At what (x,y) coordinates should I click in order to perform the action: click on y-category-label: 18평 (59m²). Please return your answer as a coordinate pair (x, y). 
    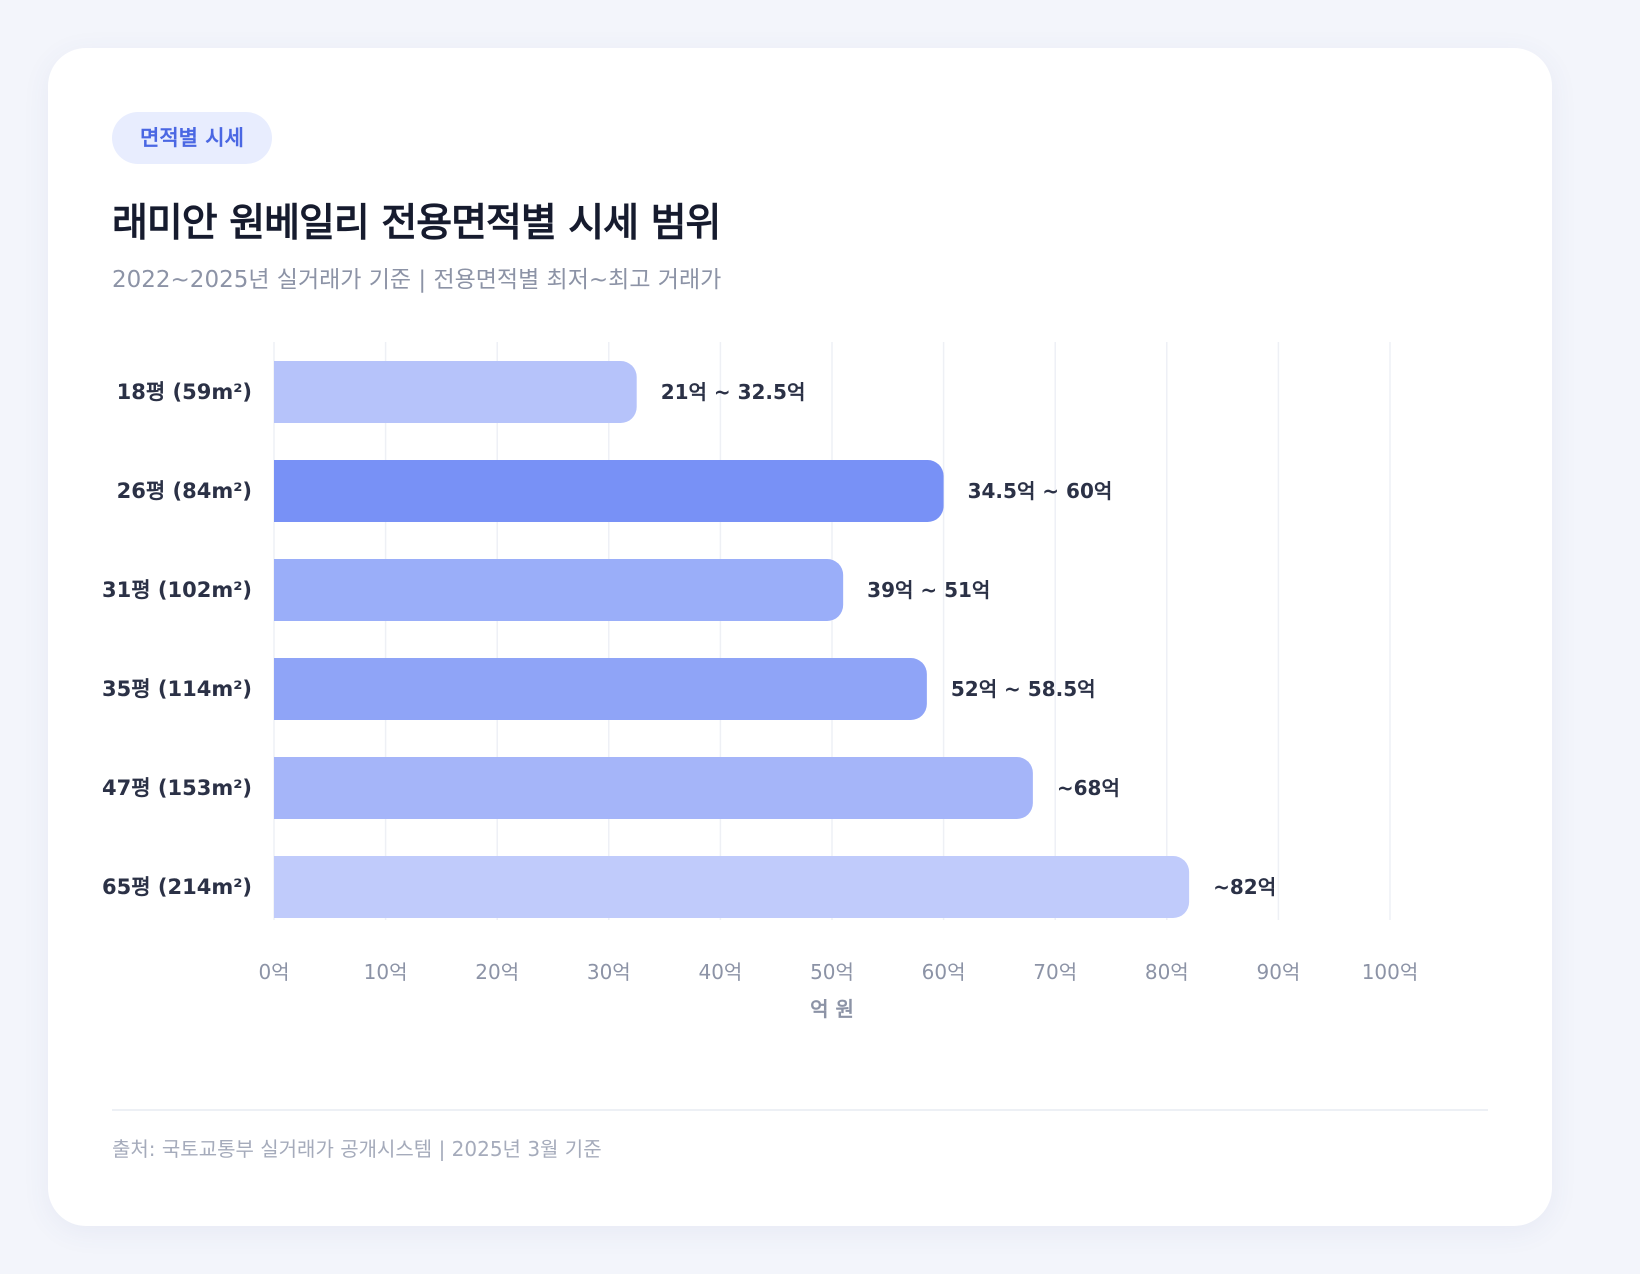
    Looking at the image, I should click on (184, 392).